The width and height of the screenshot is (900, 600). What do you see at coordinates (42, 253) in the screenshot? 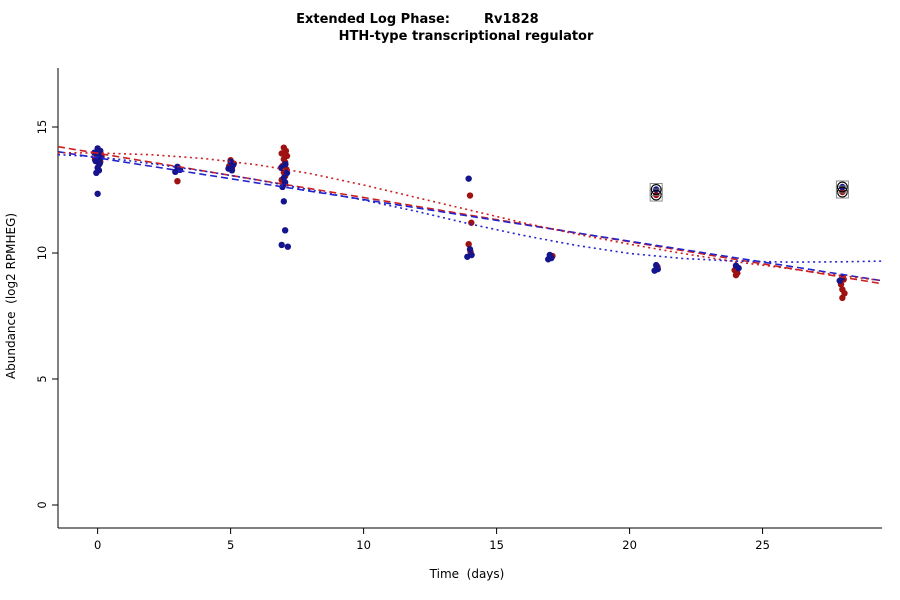
I see `y-tick-label: 10` at bounding box center [42, 253].